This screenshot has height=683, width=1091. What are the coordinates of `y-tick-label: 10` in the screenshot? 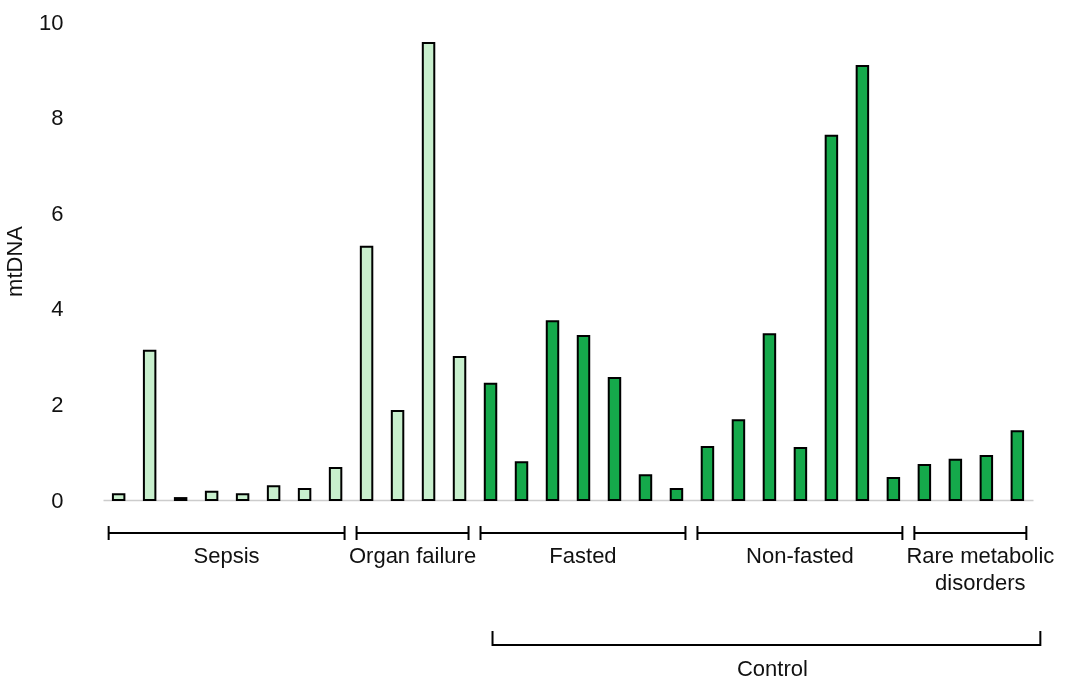 It's located at (51, 22).